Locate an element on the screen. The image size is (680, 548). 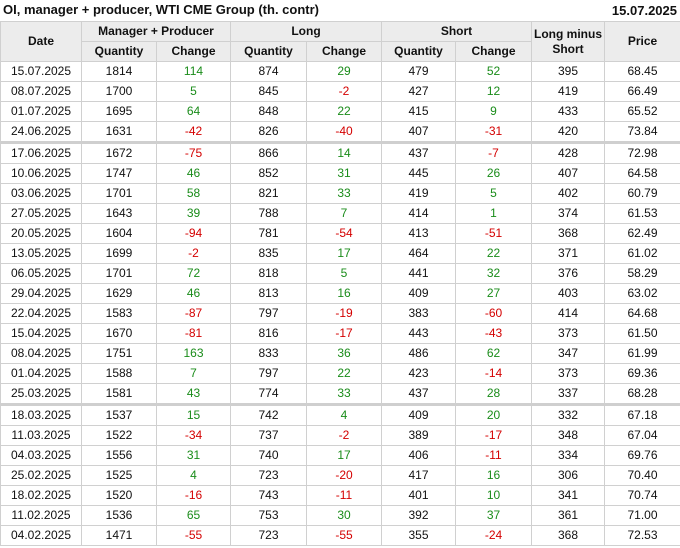
cell-short-quantity: 389 is located at coordinates (419, 435).